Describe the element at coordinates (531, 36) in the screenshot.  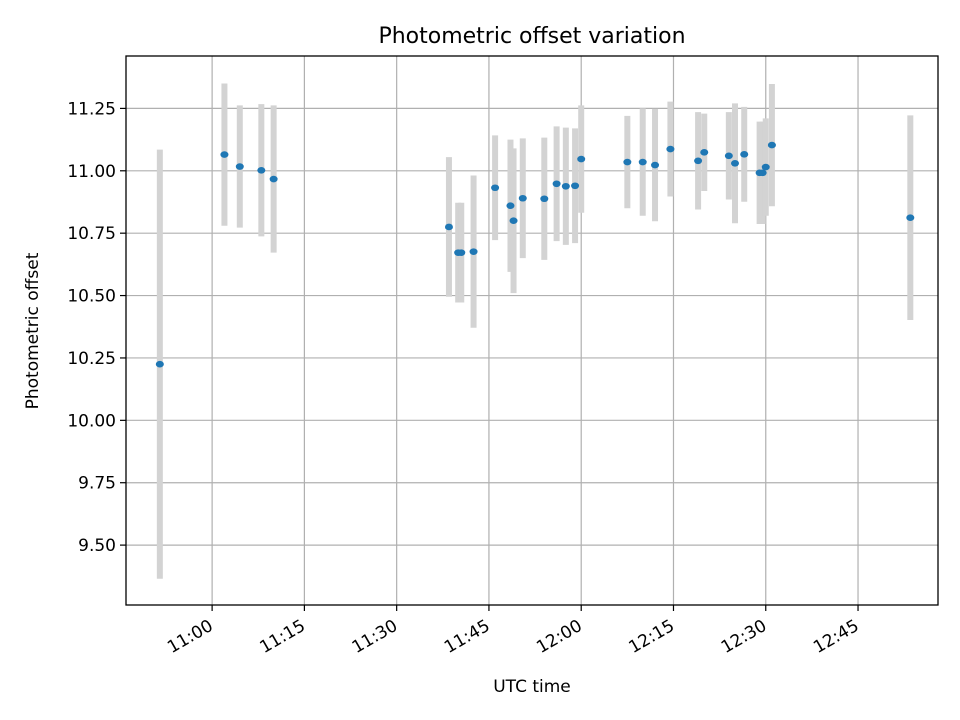
I see `chart-title: Photometric offset variation` at that location.